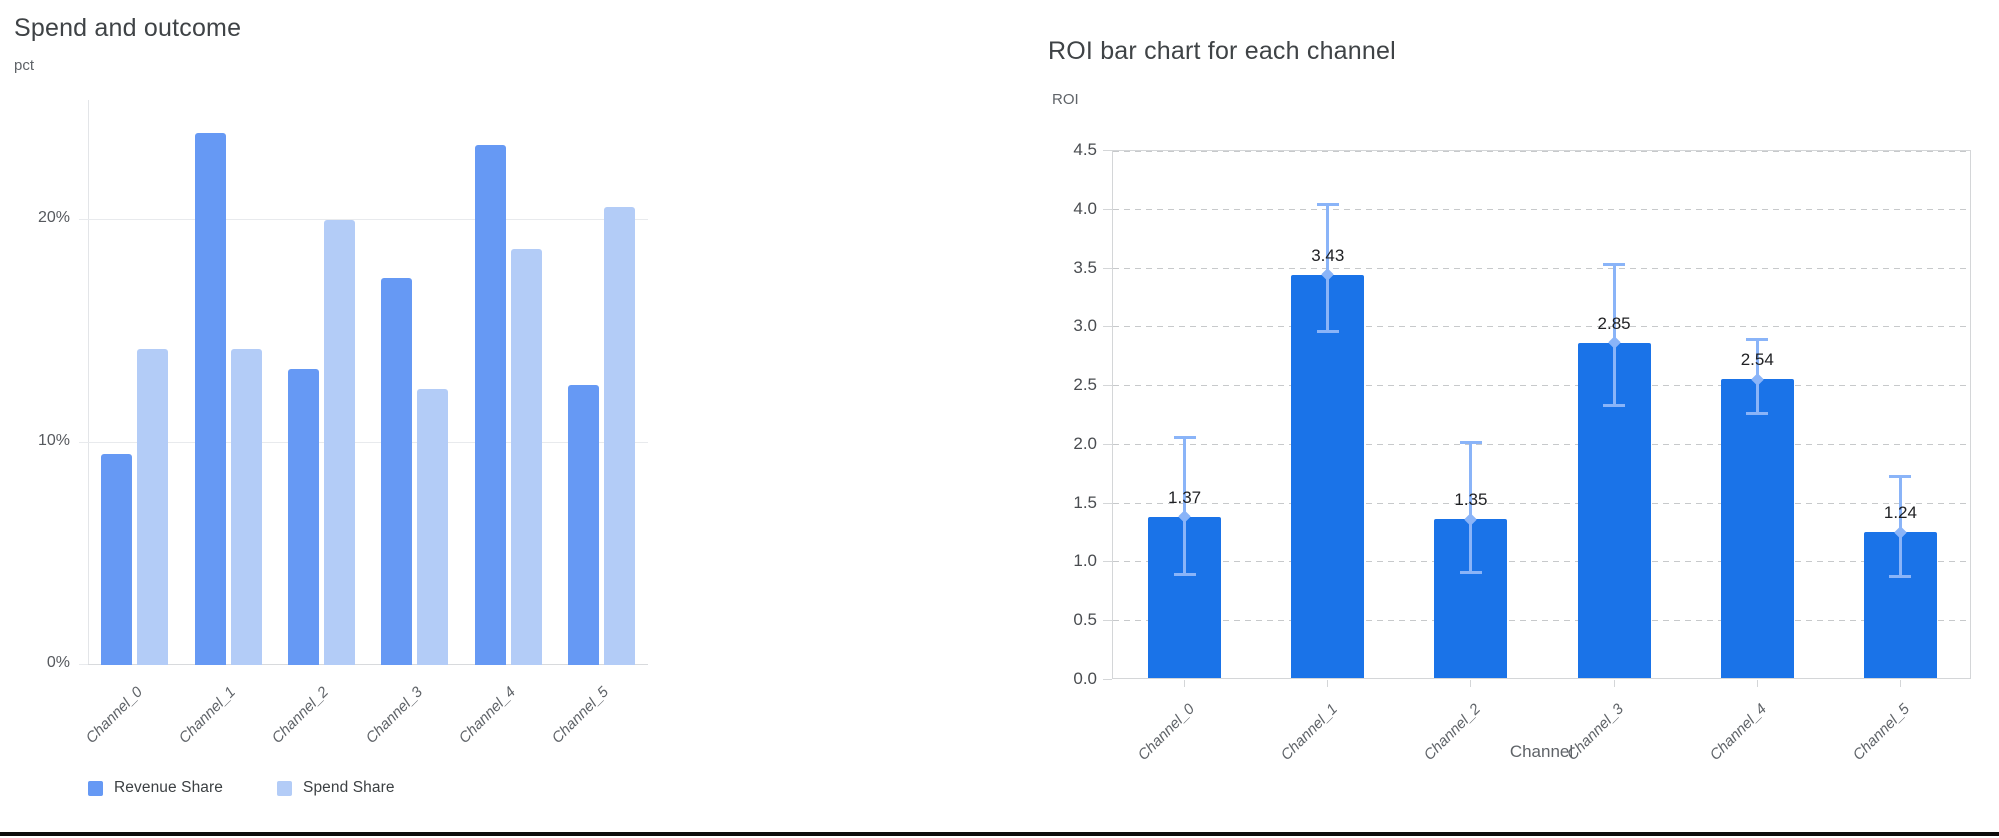 This screenshot has width=1999, height=838. What do you see at coordinates (1757, 360) in the screenshot?
I see `bar-value-label-channel_4: 2.54` at bounding box center [1757, 360].